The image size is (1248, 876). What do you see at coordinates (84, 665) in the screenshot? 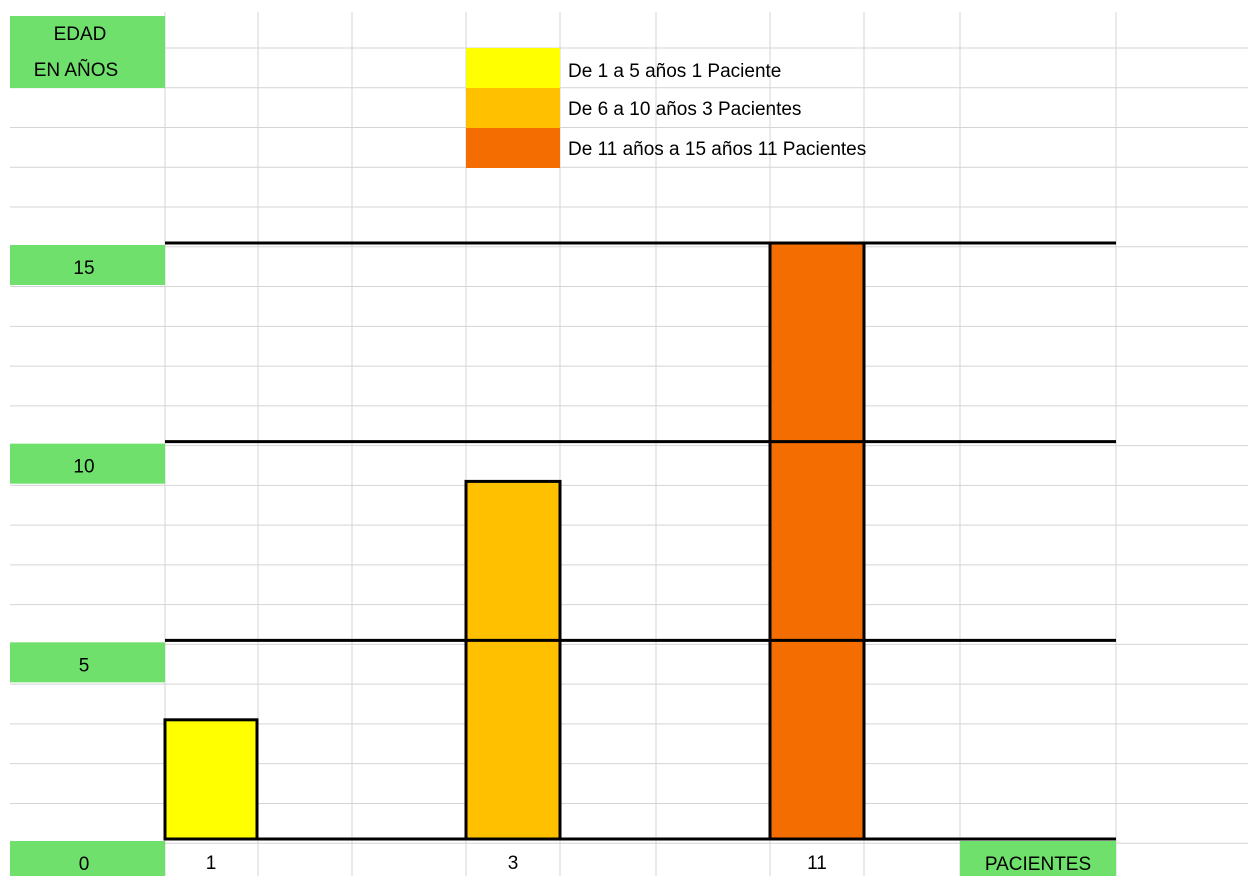
I see `y-tick-label: 5` at bounding box center [84, 665].